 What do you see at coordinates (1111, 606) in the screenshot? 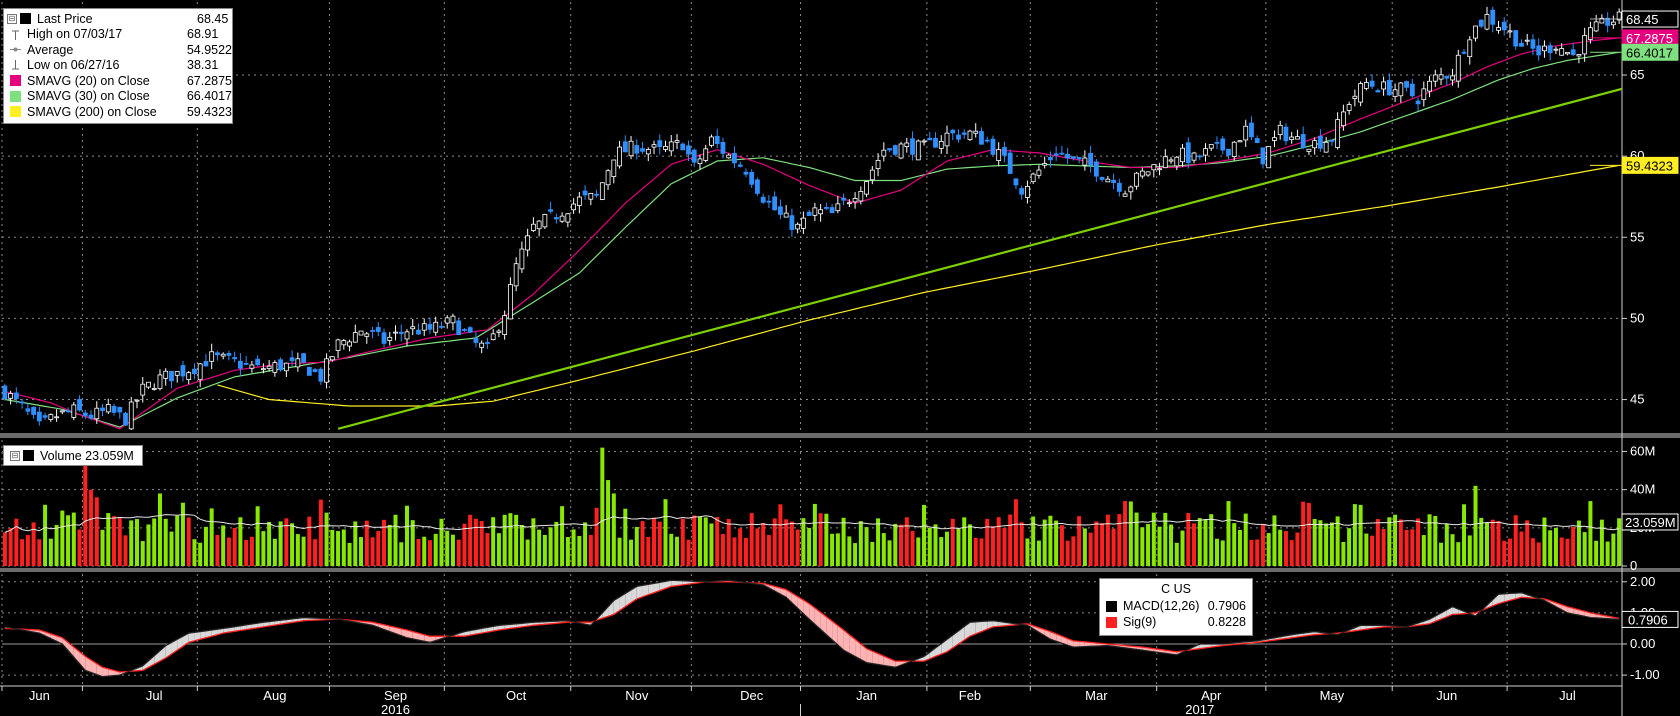
I see `legend-swatch` at bounding box center [1111, 606].